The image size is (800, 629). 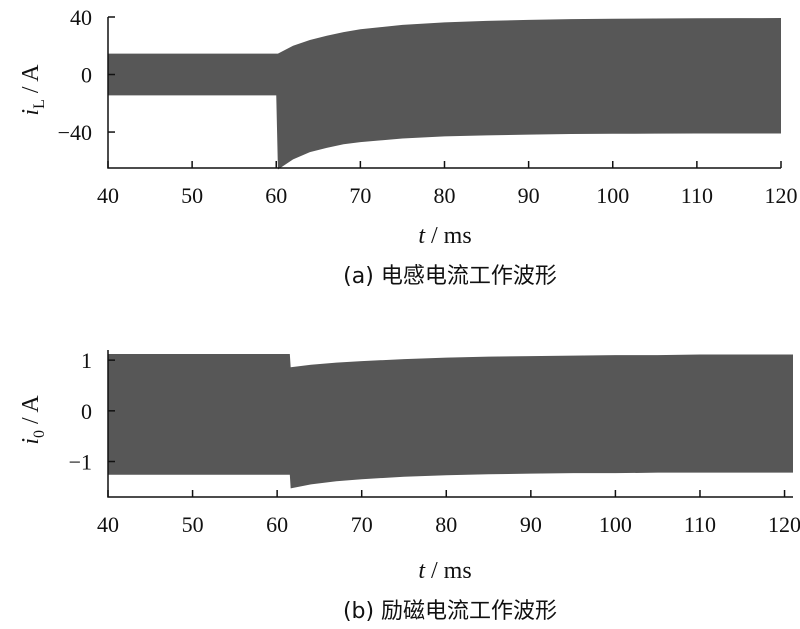 I want to click on x-tick-labels-b: 40 50 60 70 80 90 100 110 120, so click(x=448, y=524).